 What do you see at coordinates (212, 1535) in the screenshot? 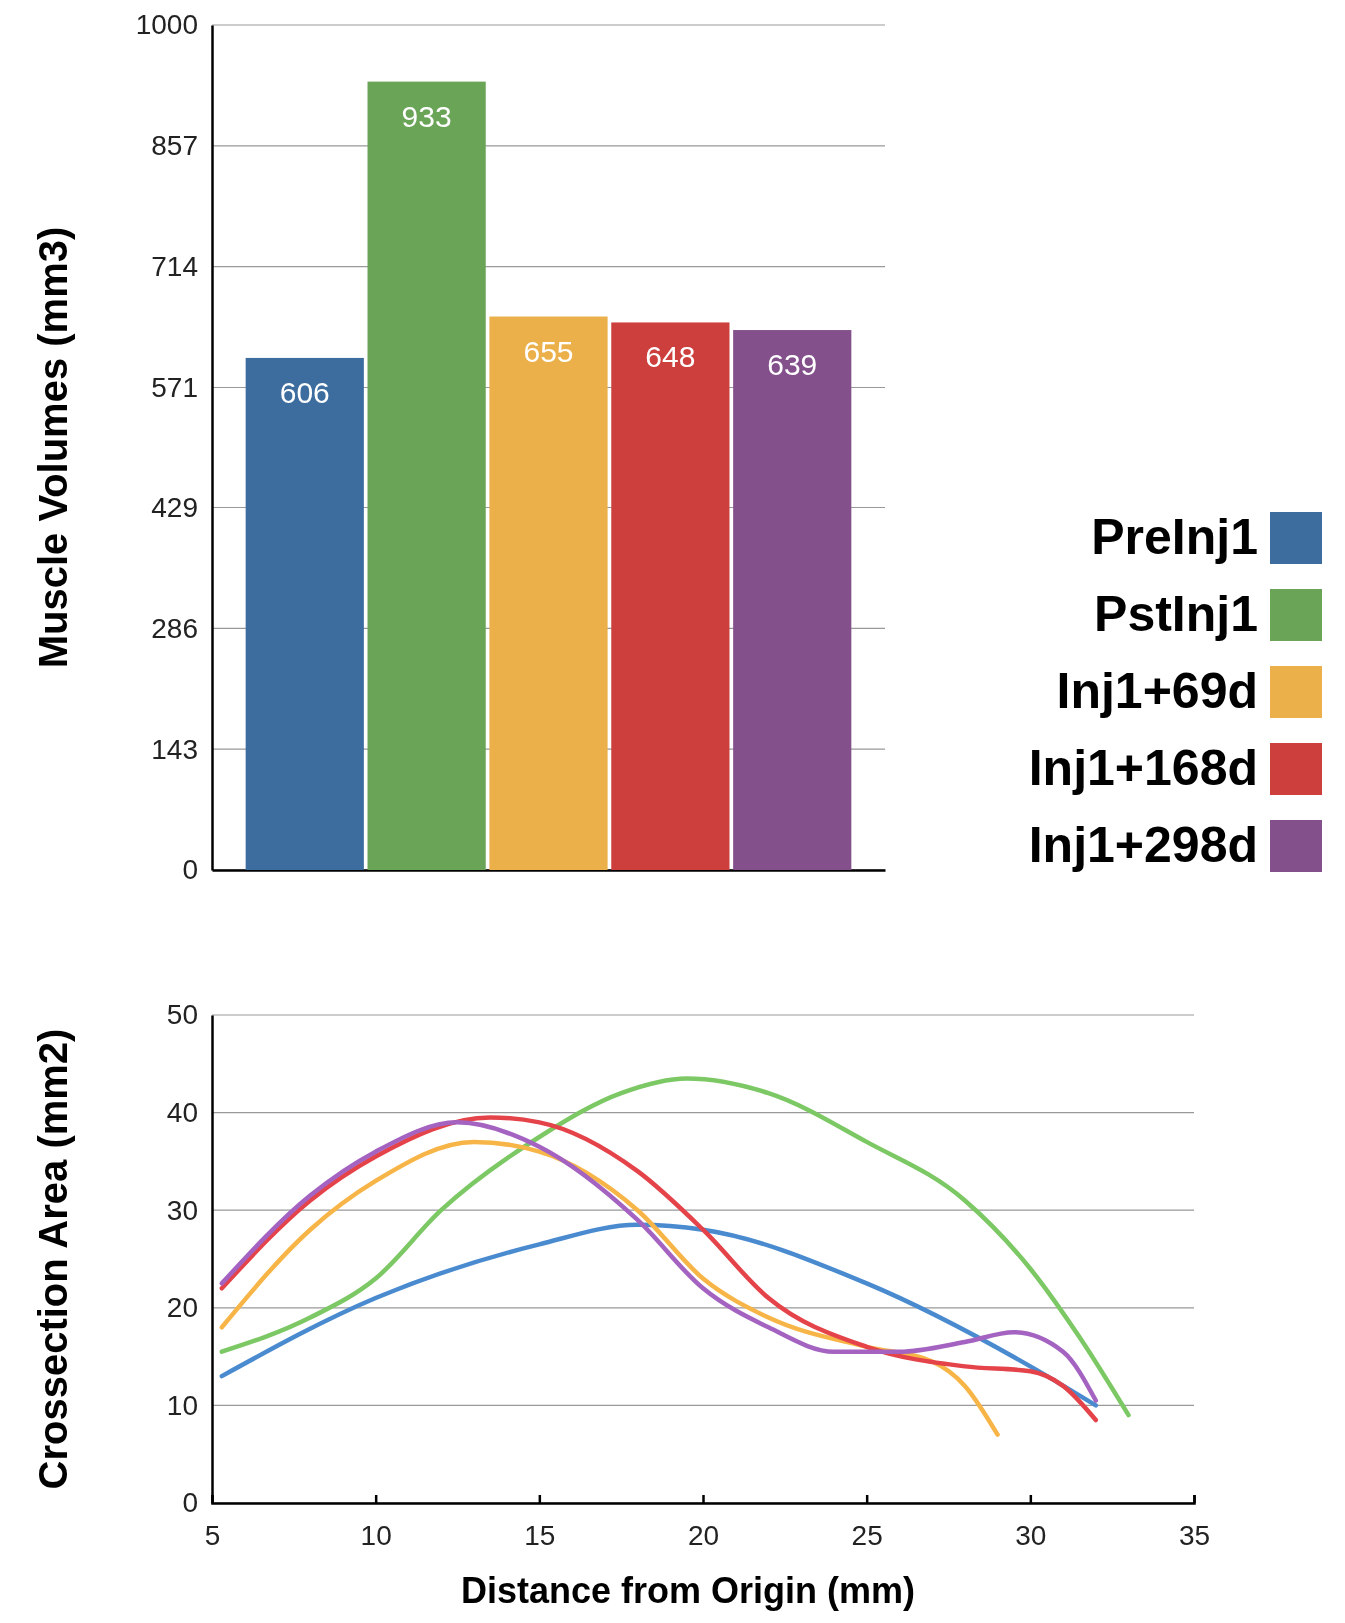
I see `x-tick-label: 5` at bounding box center [212, 1535].